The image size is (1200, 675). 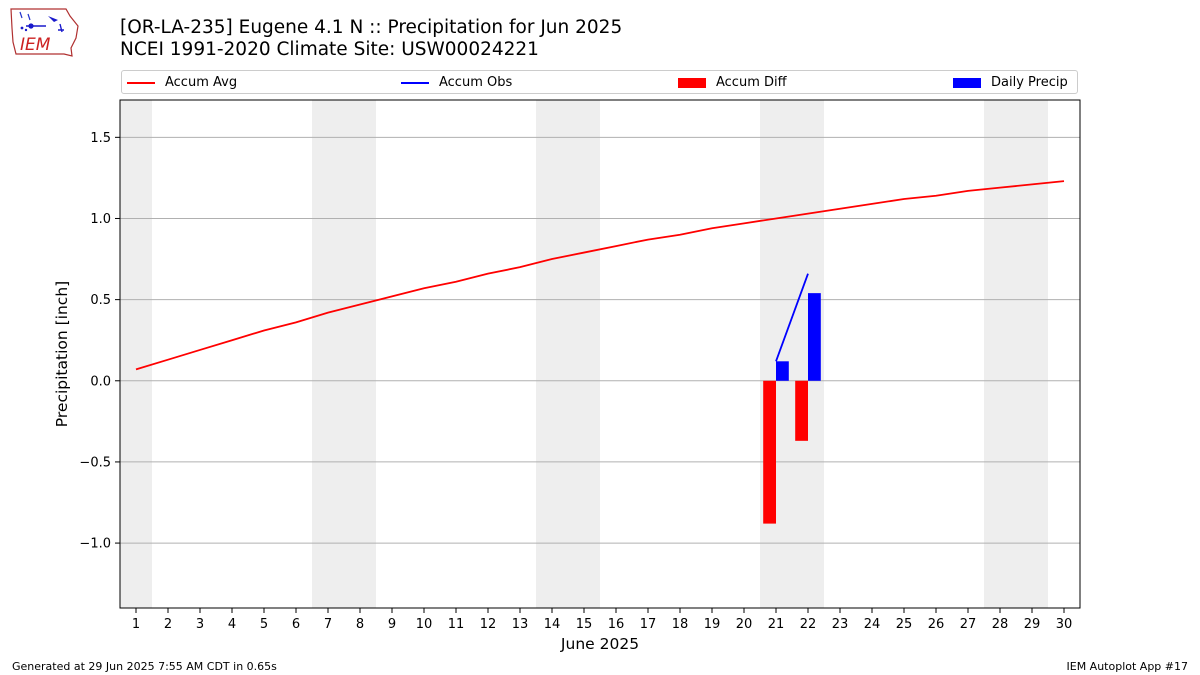 What do you see at coordinates (776, 624) in the screenshot?
I see `x-tick-label: 21` at bounding box center [776, 624].